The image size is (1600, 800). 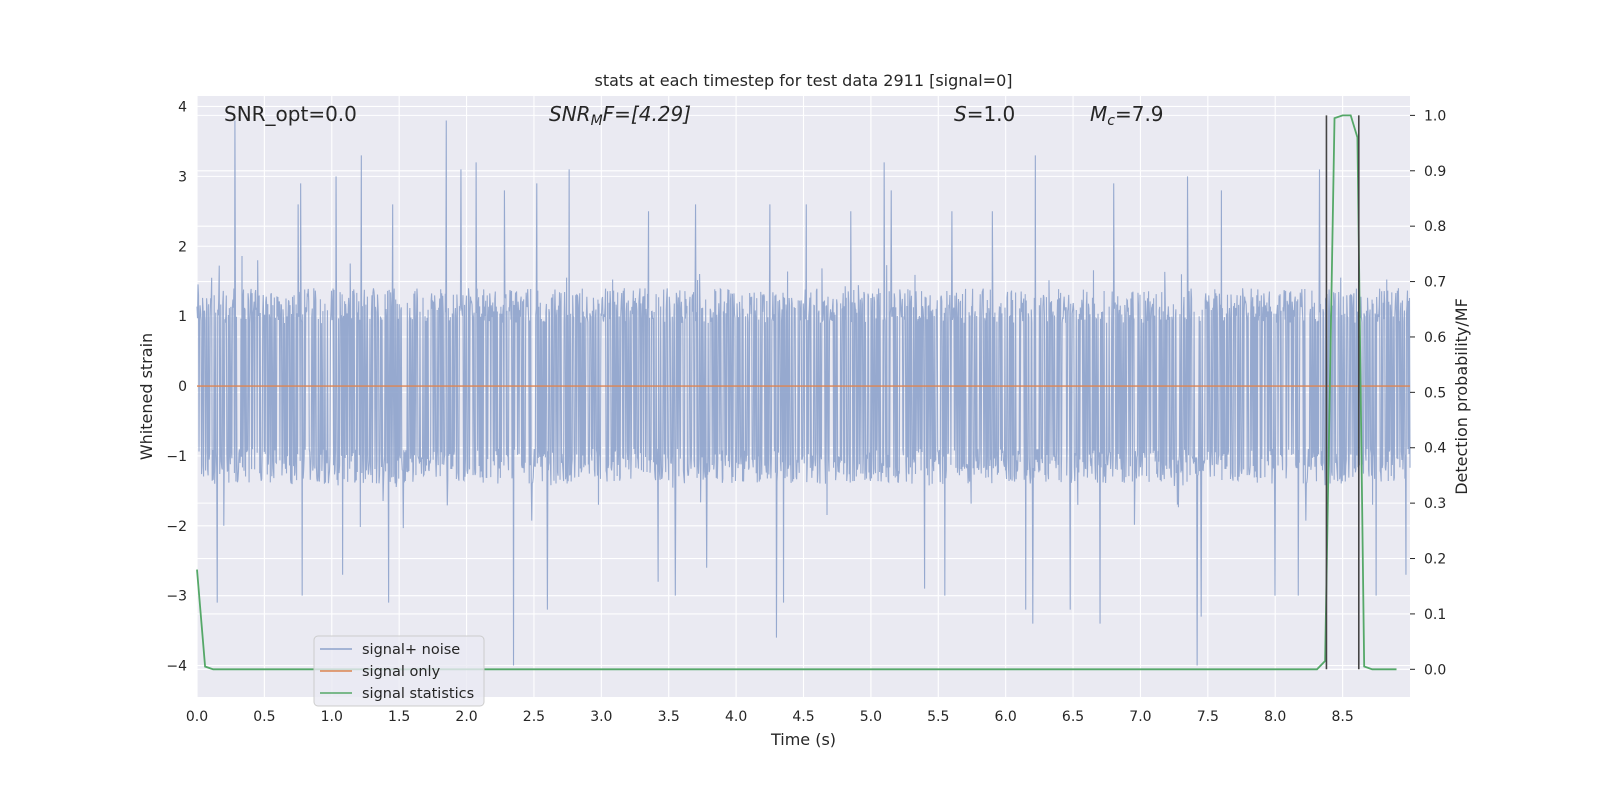 I want to click on x-tick-label: 1.0, so click(x=332, y=717).